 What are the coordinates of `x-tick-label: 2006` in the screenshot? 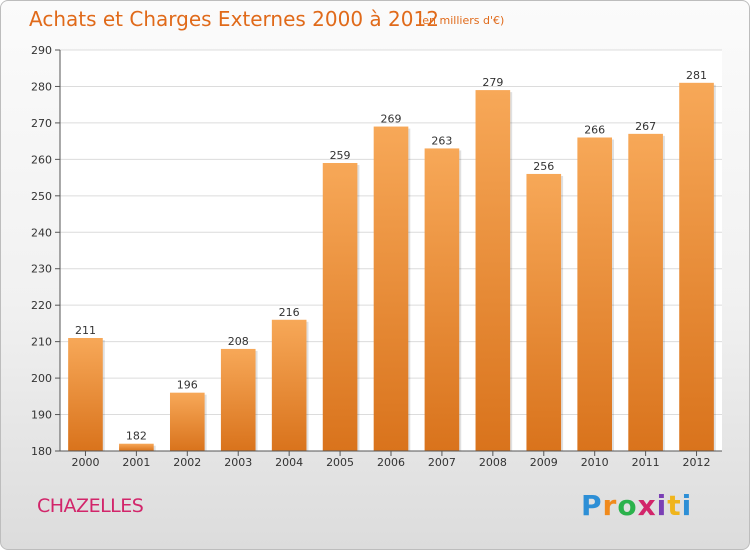 It's located at (391, 462).